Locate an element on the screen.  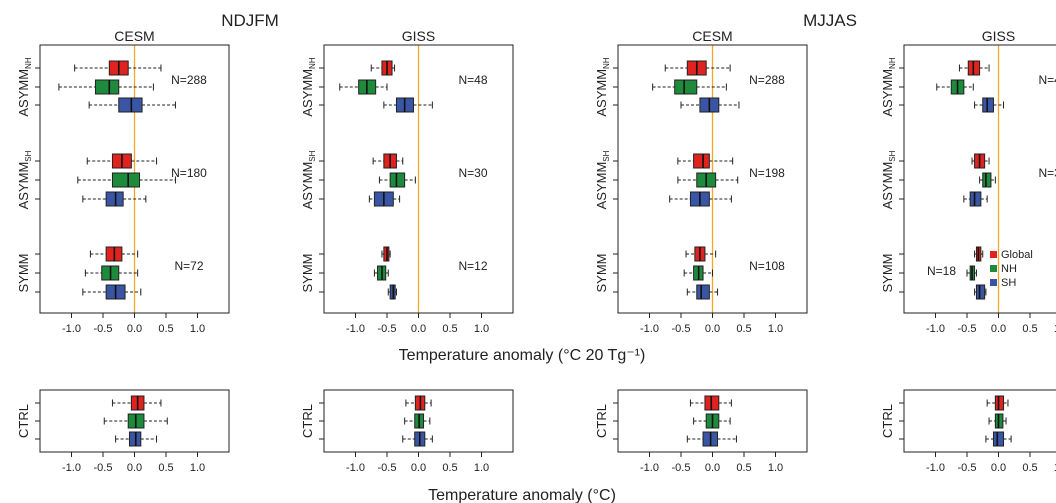
ctrl-panel-mjjas-cesm: CTRL -1.0 -0.5 0.0 0.5 1.0 is located at coordinates (701, 431).